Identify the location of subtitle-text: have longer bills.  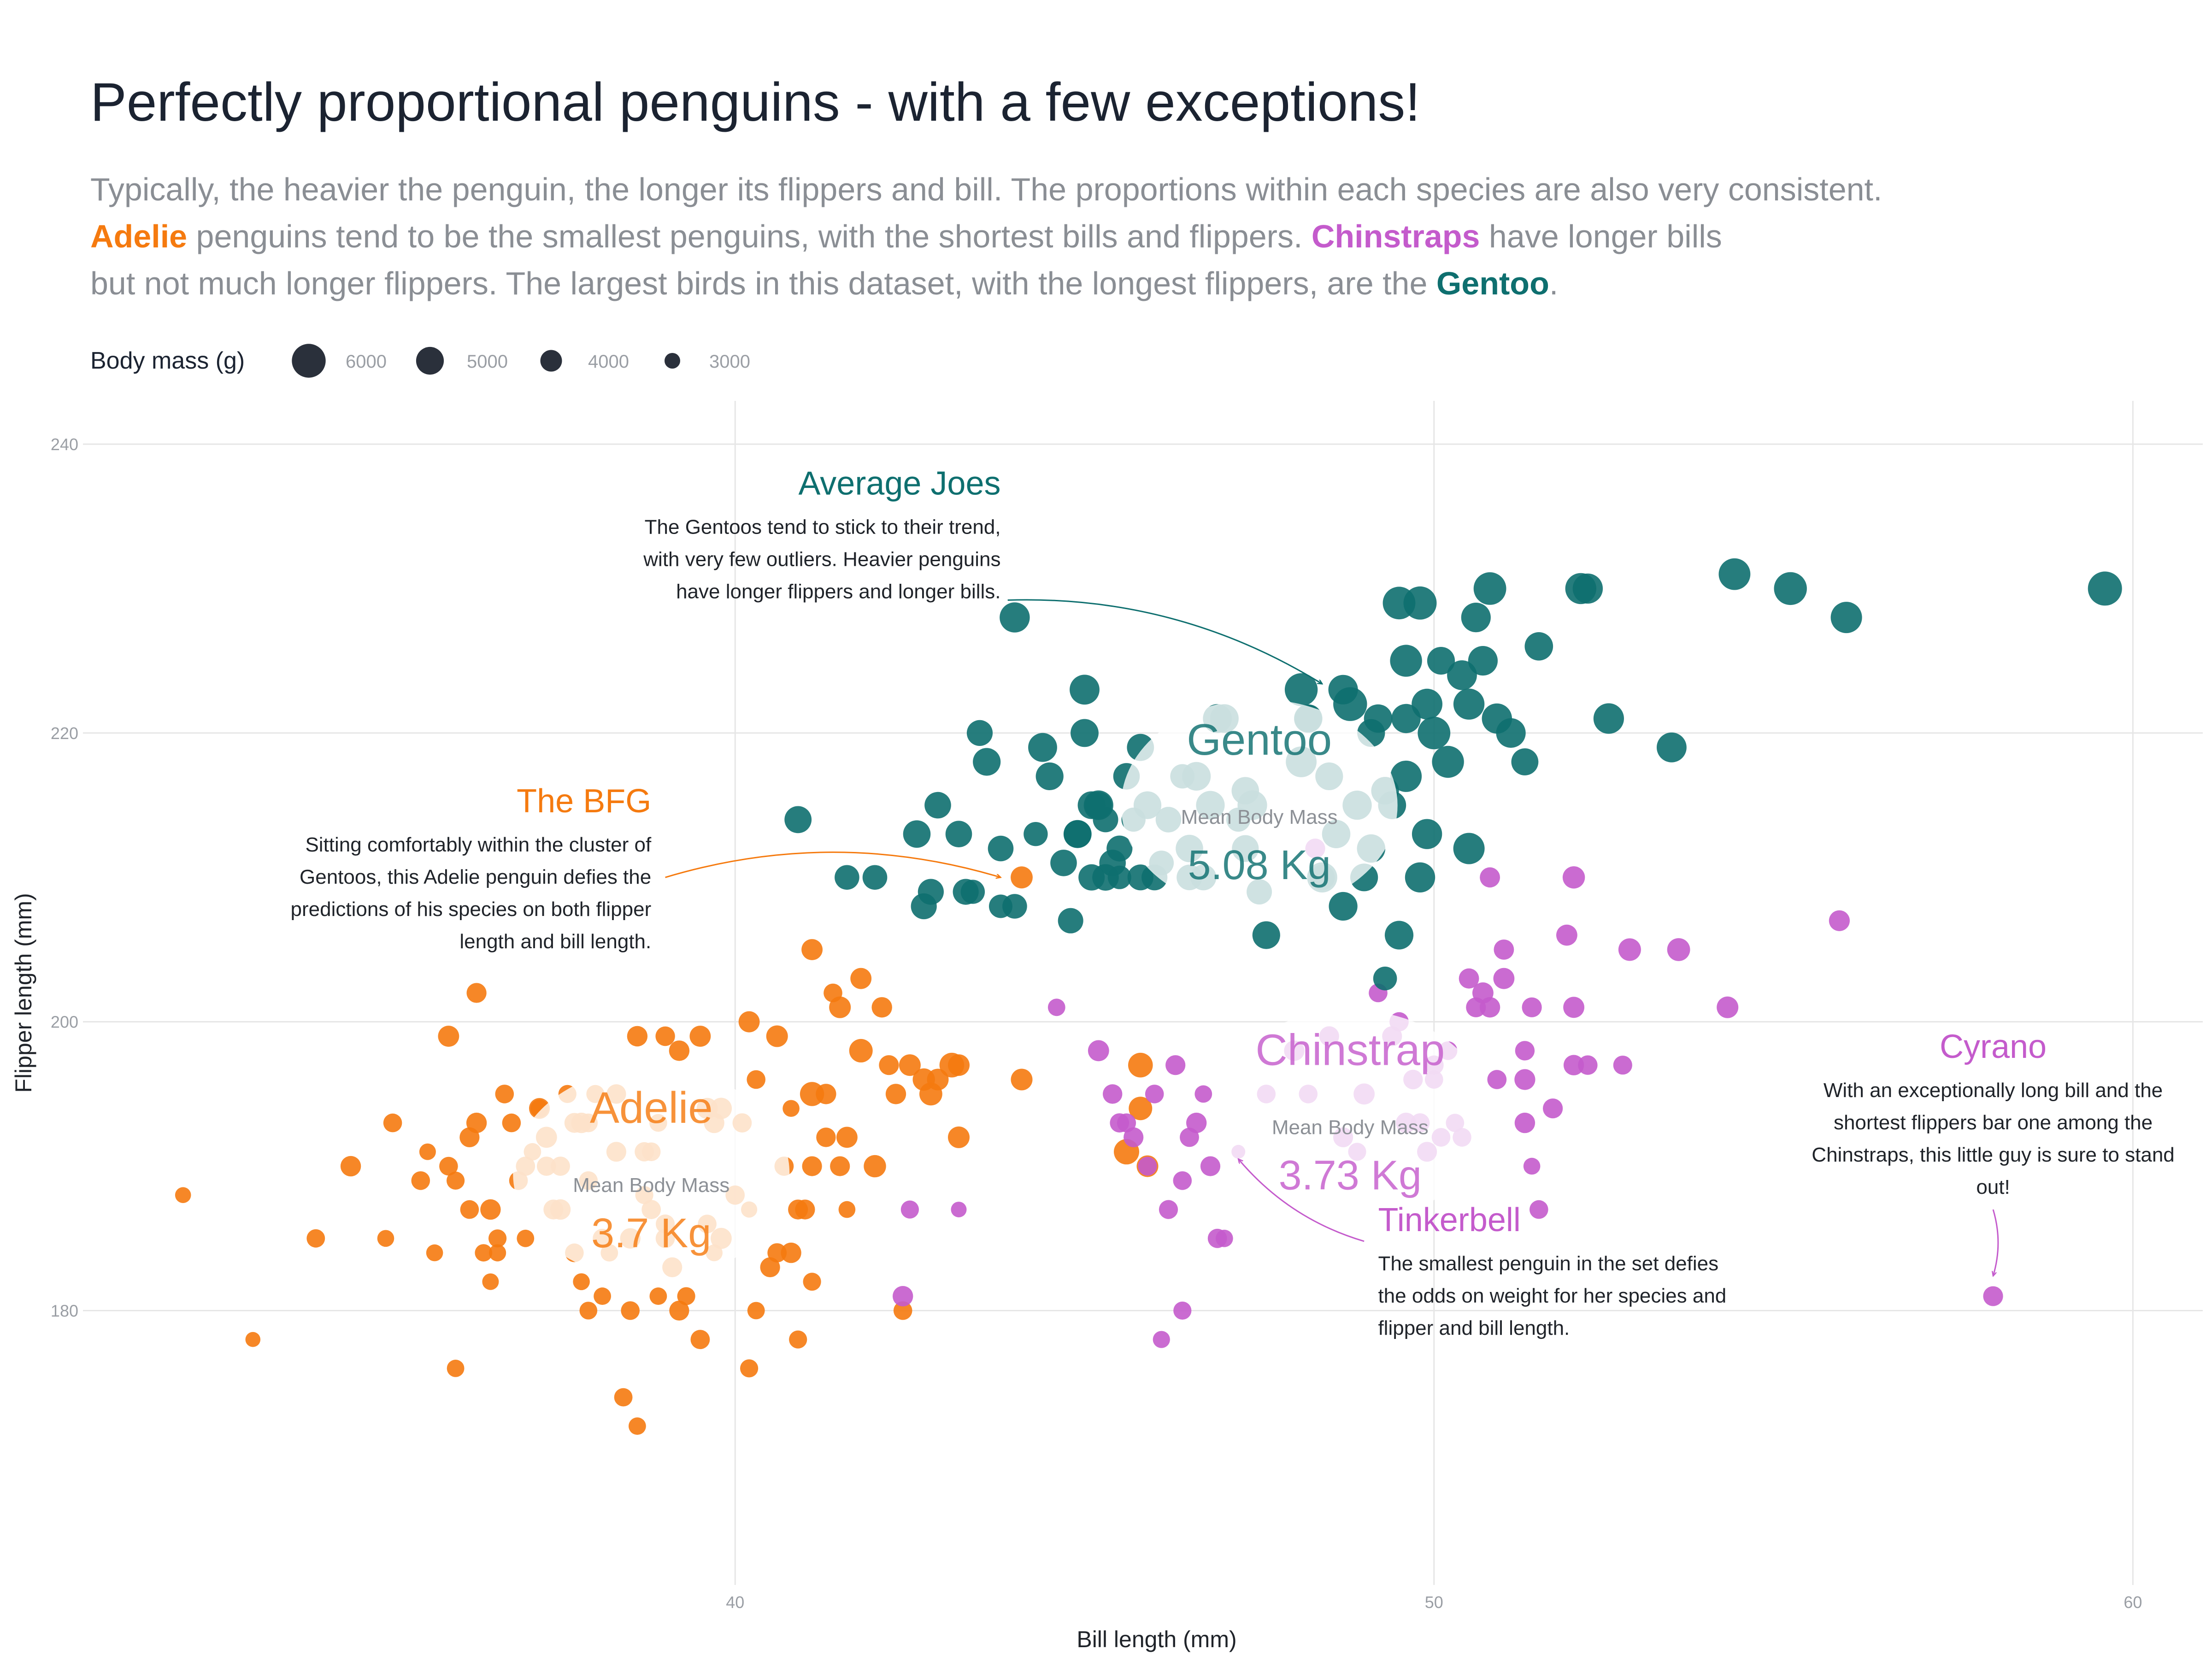
(1601, 236).